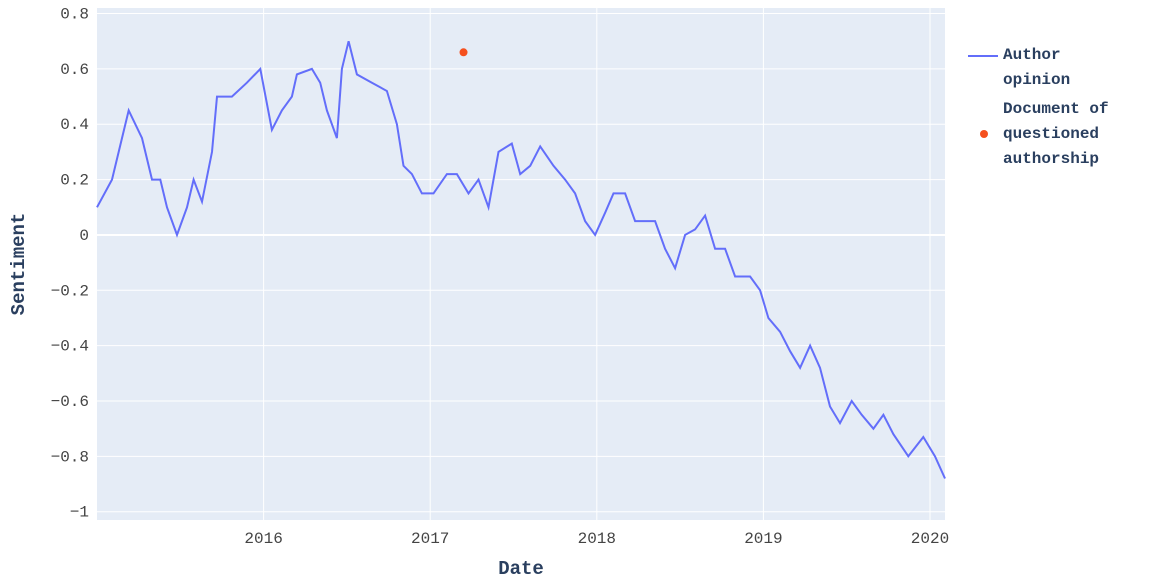 The height and width of the screenshot is (583, 1176). I want to click on x-tick-label: 2017, so click(430, 539).